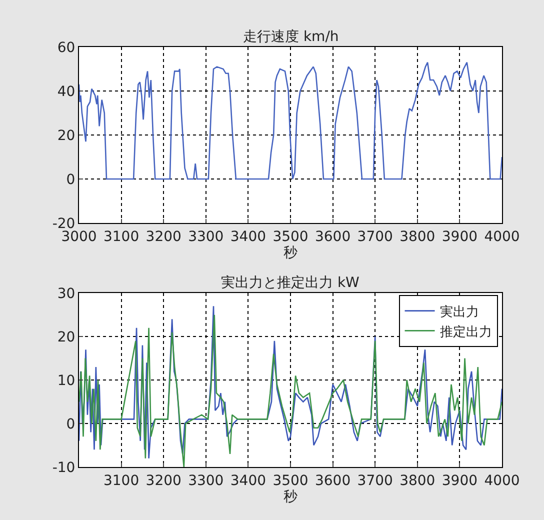  Describe the element at coordinates (291, 37) in the screenshot. I see `chart-title: 走行速度 km/h` at that location.